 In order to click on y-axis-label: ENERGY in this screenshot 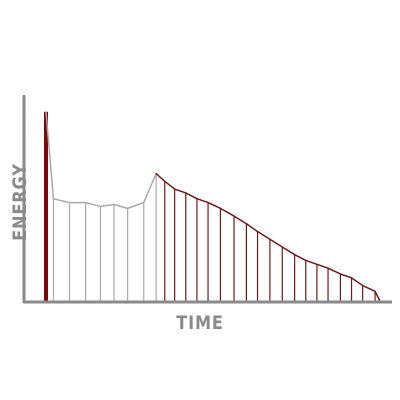, I will do `click(20, 202)`.